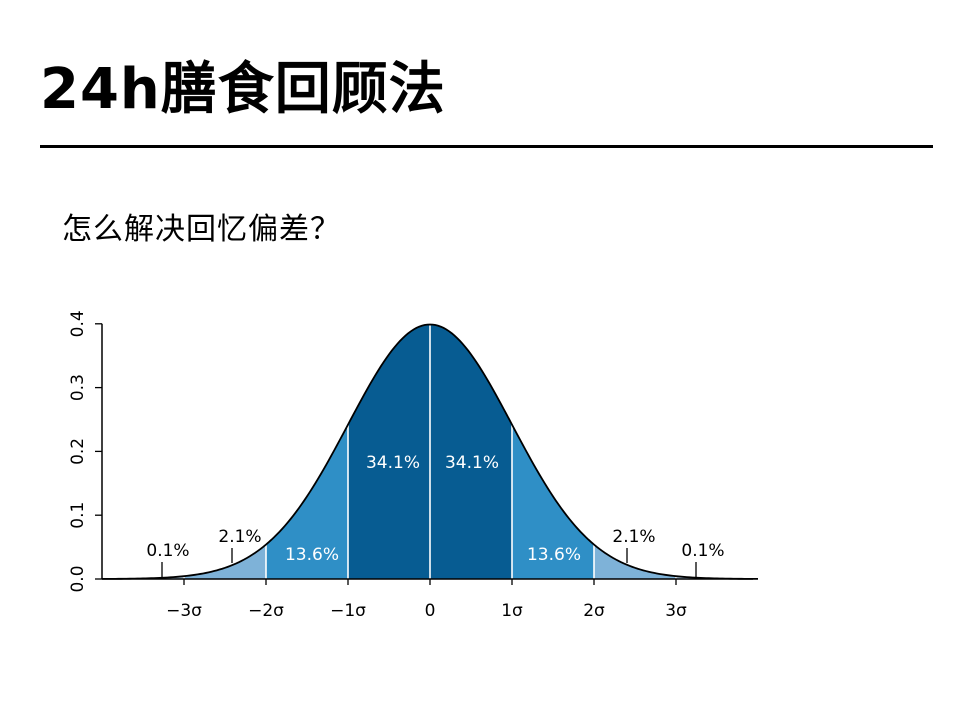 The height and width of the screenshot is (720, 960). Describe the element at coordinates (78, 323) in the screenshot. I see `y-tick-label: 0.4` at that location.